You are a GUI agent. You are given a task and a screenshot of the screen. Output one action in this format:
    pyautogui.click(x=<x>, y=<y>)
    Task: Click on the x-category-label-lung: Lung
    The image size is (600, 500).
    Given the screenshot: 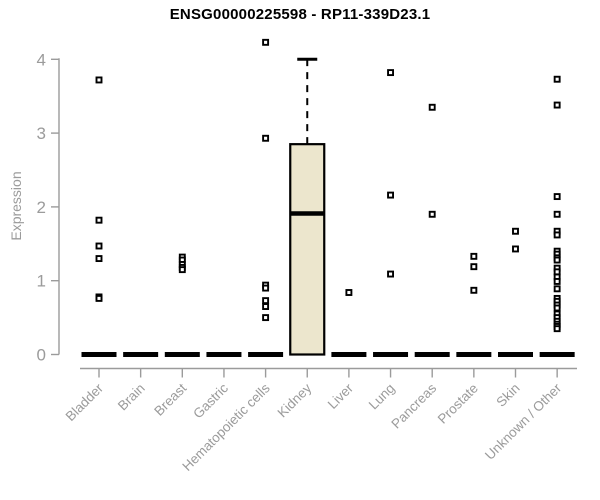 What is the action you would take?
    pyautogui.click(x=382, y=397)
    